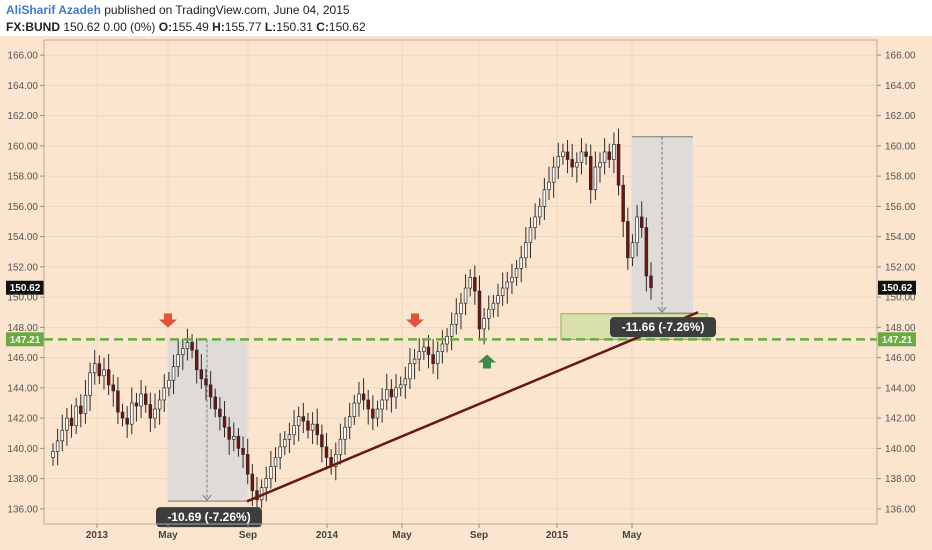 This screenshot has height=550, width=932. What do you see at coordinates (900, 328) in the screenshot?
I see `y-tick-label-right: 148.00` at bounding box center [900, 328].